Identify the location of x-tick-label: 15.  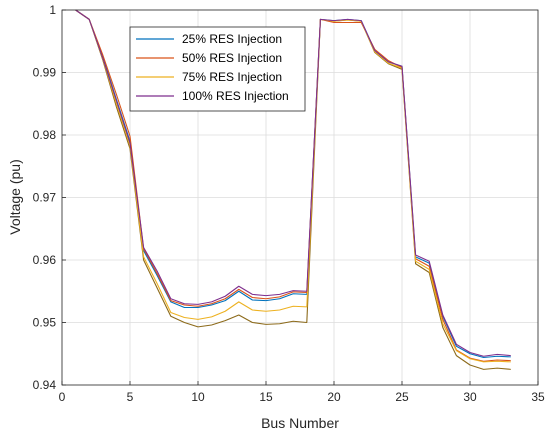
(266, 397).